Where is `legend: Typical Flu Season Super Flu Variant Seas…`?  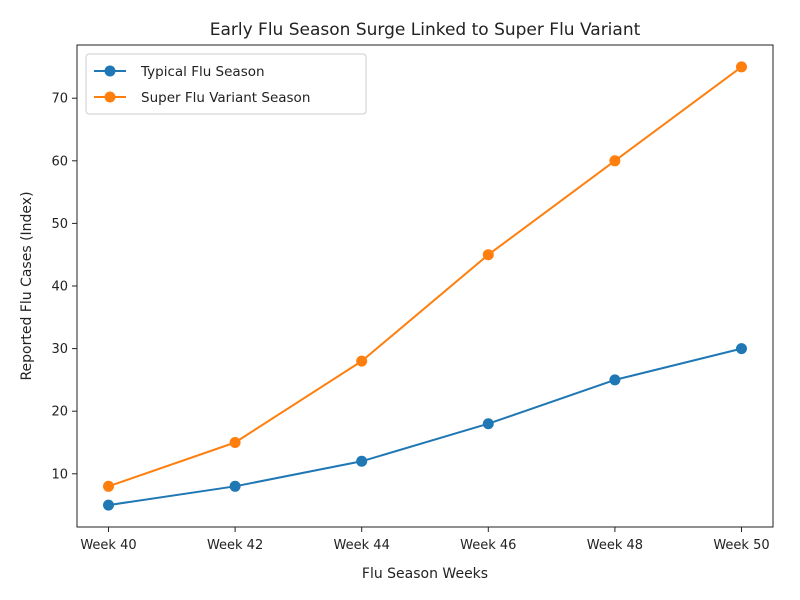 legend: Typical Flu Season Super Flu Variant Seas… is located at coordinates (226, 84).